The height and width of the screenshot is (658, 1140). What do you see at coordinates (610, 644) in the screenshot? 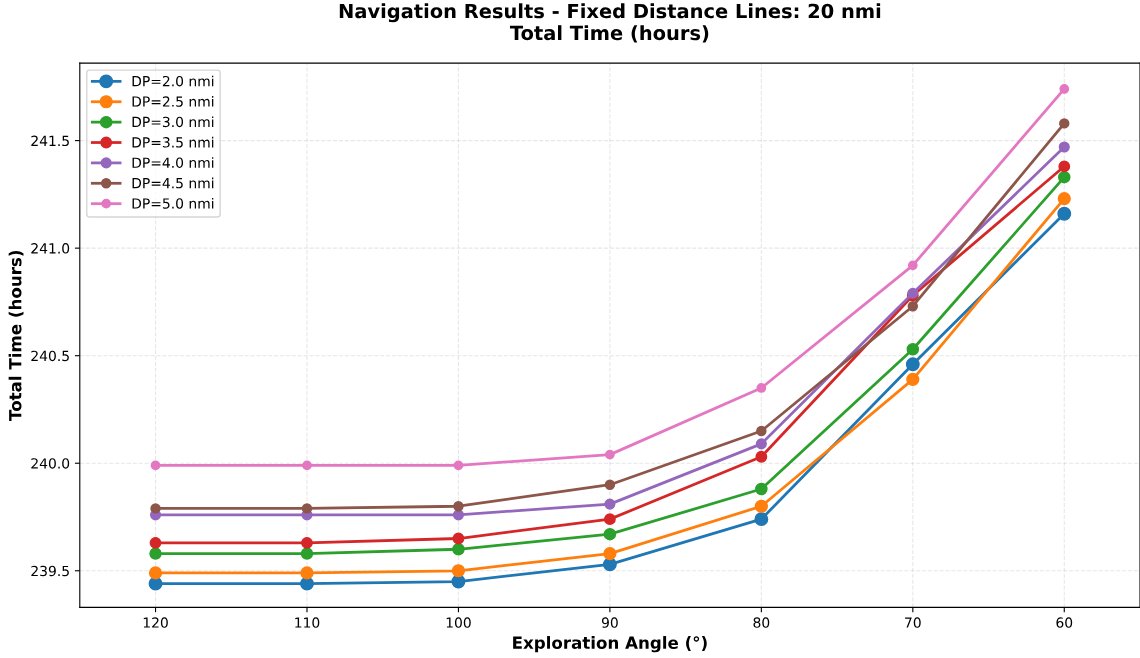
I see `x-axis-title: Exploration Angle (°)` at bounding box center [610, 644].